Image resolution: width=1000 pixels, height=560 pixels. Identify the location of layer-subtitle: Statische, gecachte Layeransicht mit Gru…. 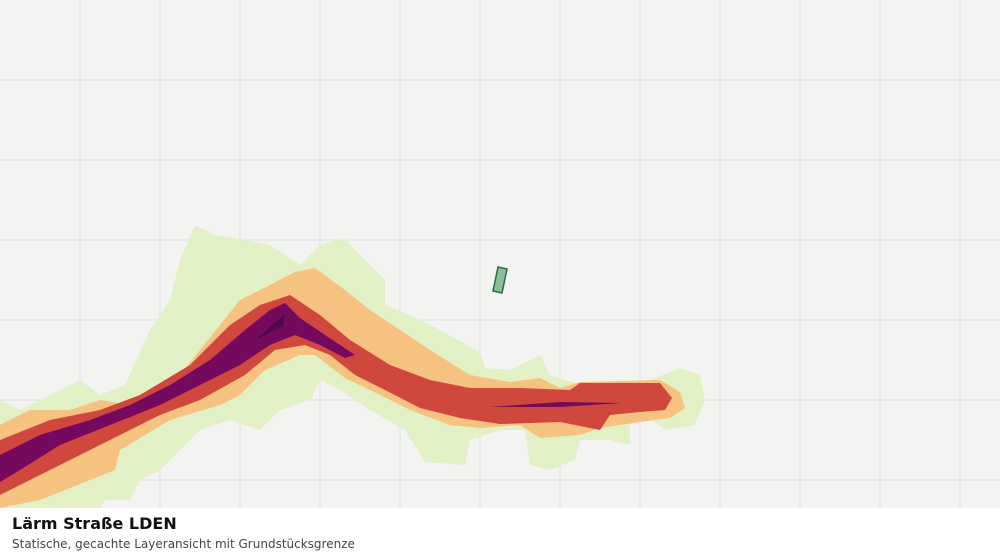
(183, 544).